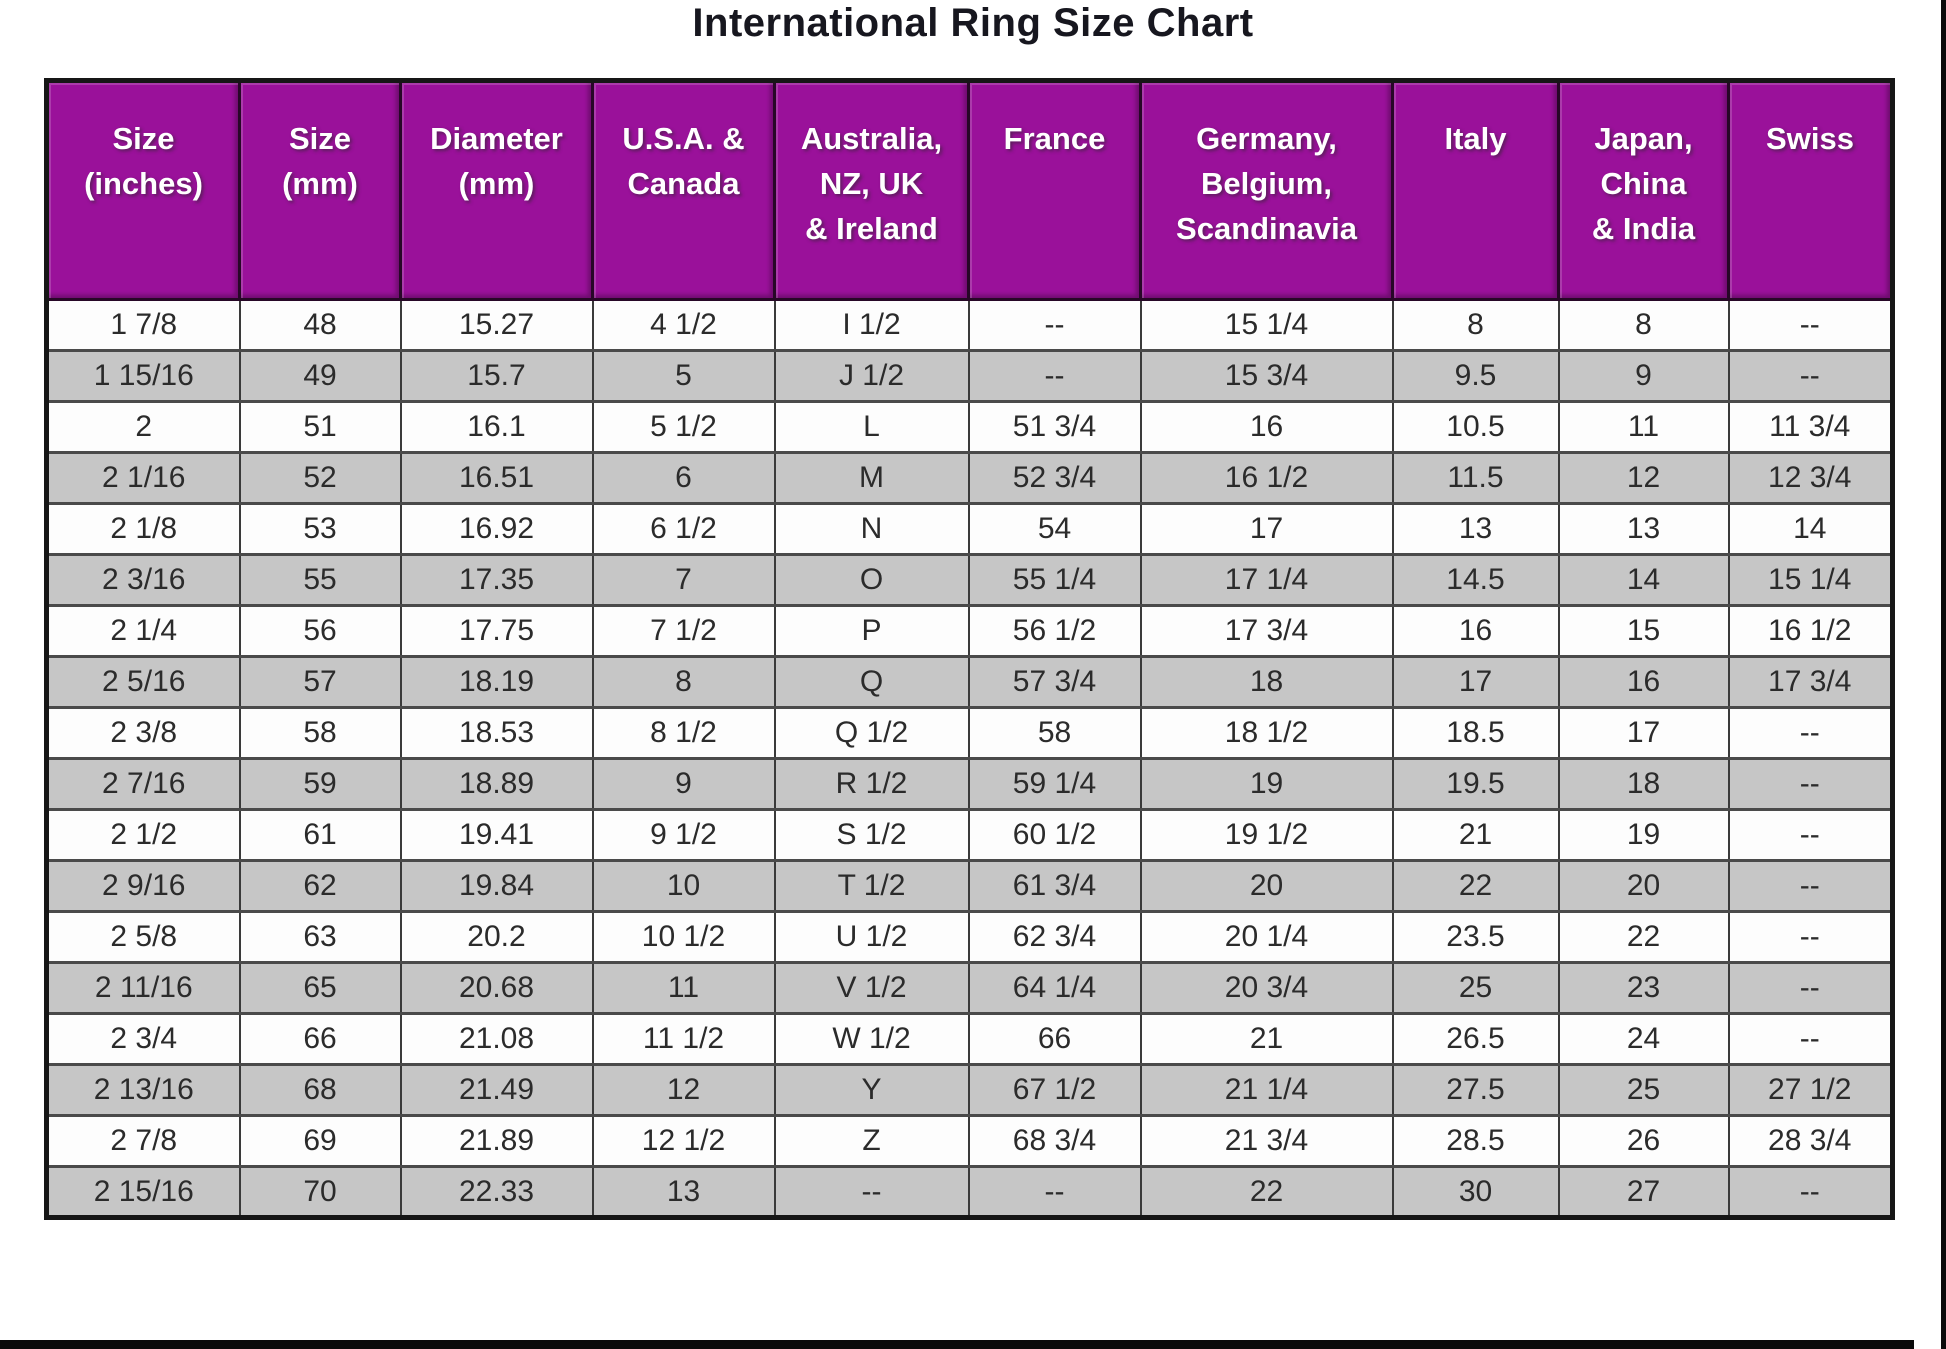 The width and height of the screenshot is (1946, 1349). Describe the element at coordinates (496, 682) in the screenshot. I see `cell: 18.19` at that location.